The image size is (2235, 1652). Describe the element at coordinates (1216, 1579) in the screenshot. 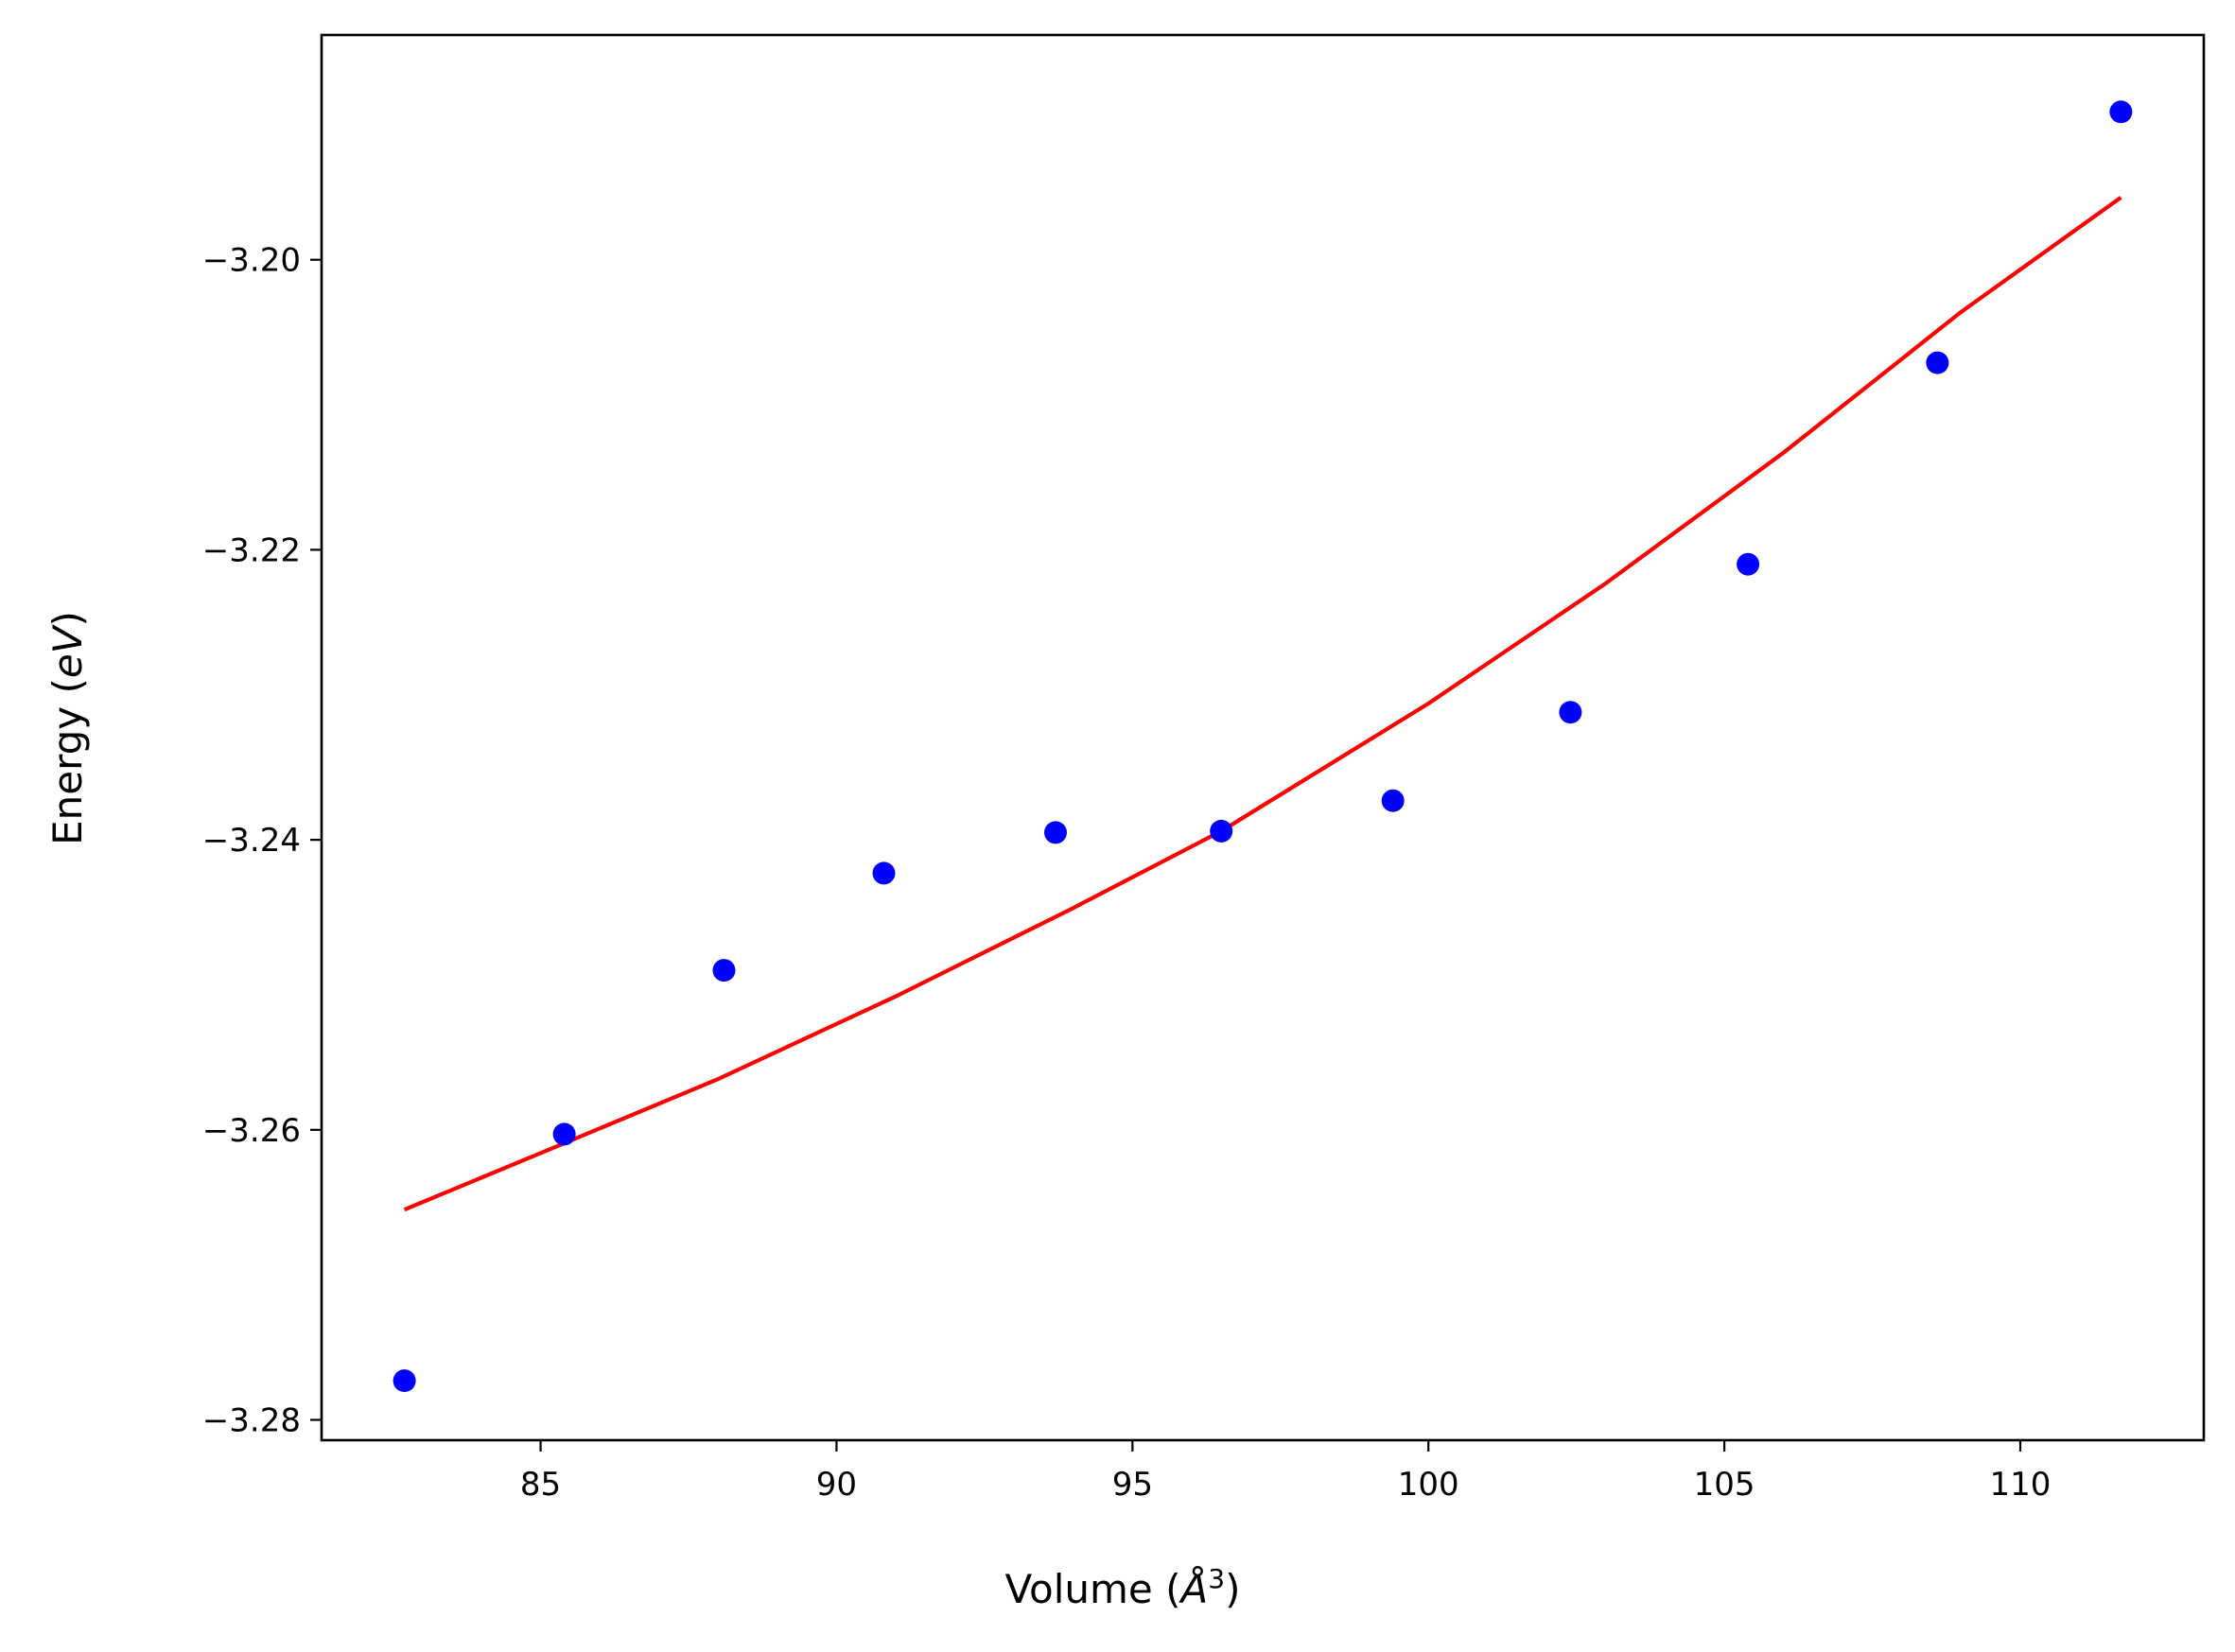

I see `x-axis-label-superscript: 3` at that location.